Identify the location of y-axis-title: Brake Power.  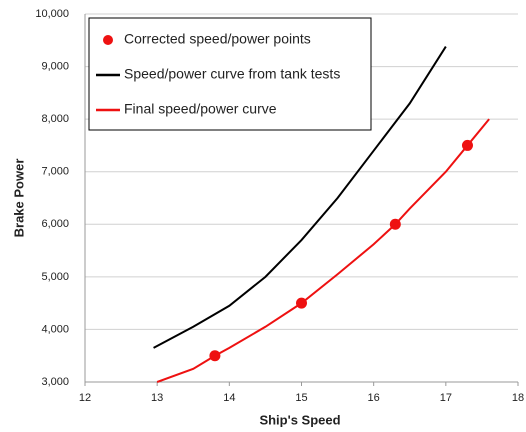
(18, 198).